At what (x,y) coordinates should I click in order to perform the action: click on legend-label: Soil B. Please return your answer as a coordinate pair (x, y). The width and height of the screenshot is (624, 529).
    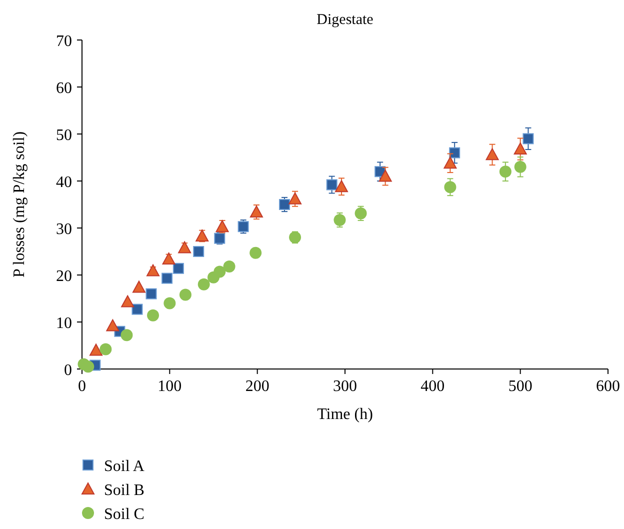
    Looking at the image, I should click on (124, 490).